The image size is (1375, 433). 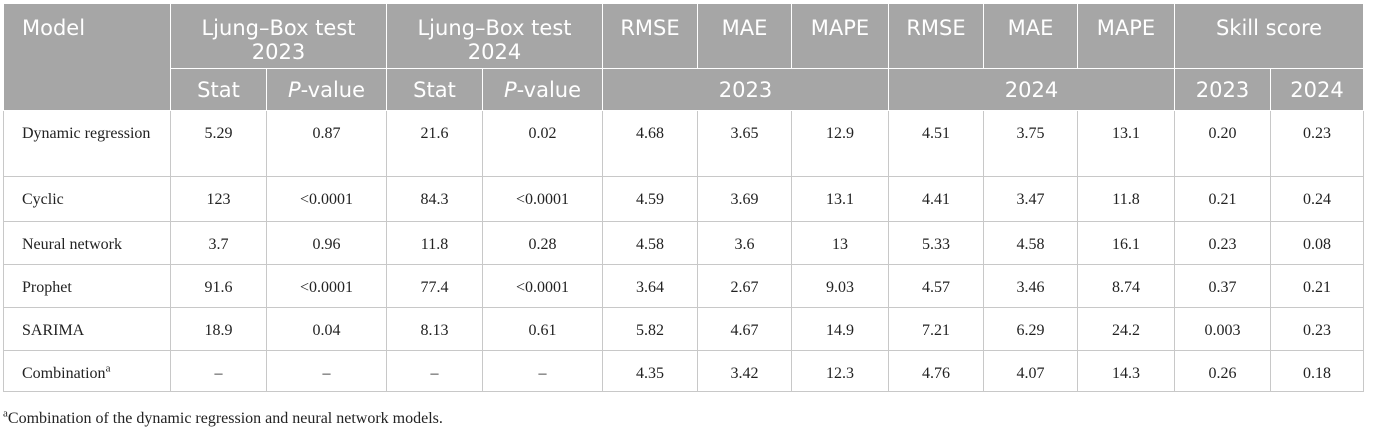 What do you see at coordinates (542, 243) in the screenshot?
I see `cell: 0.28` at bounding box center [542, 243].